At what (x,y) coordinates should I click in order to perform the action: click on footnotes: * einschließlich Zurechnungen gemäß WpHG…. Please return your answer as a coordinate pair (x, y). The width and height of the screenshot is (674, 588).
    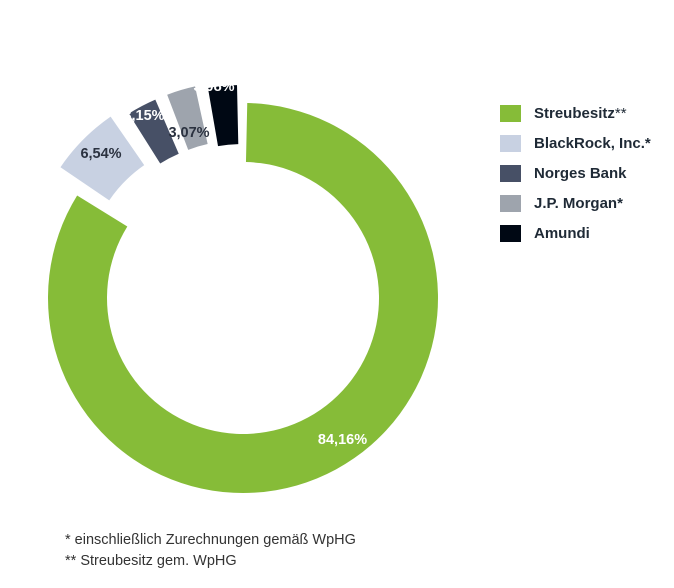
    Looking at the image, I should click on (210, 551).